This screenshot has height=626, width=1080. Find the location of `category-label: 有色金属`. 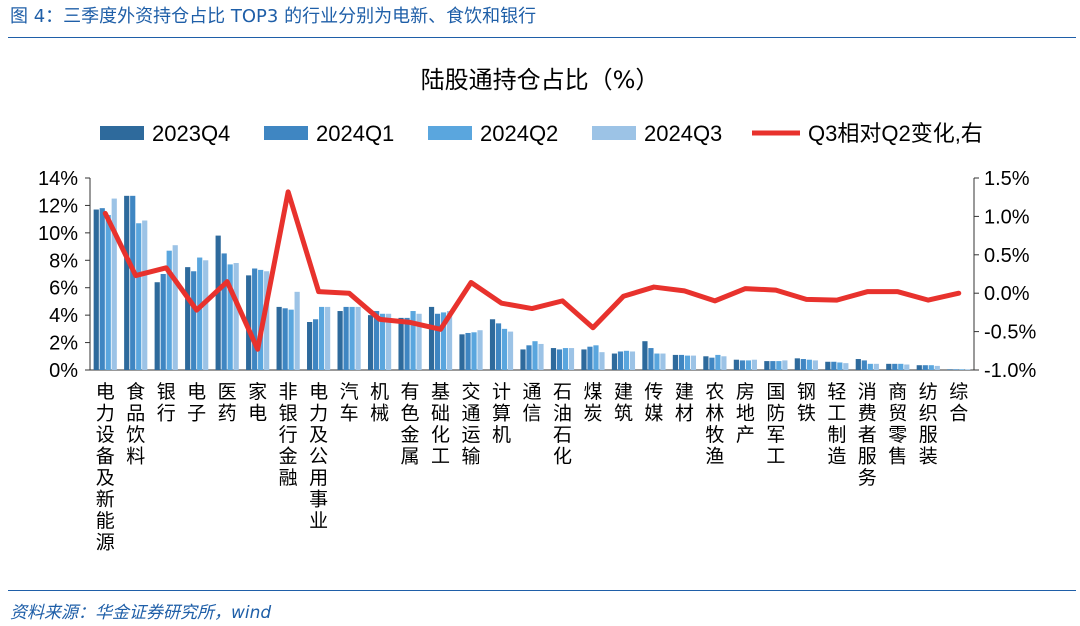

category-label: 有色金属 is located at coordinates (410, 424).